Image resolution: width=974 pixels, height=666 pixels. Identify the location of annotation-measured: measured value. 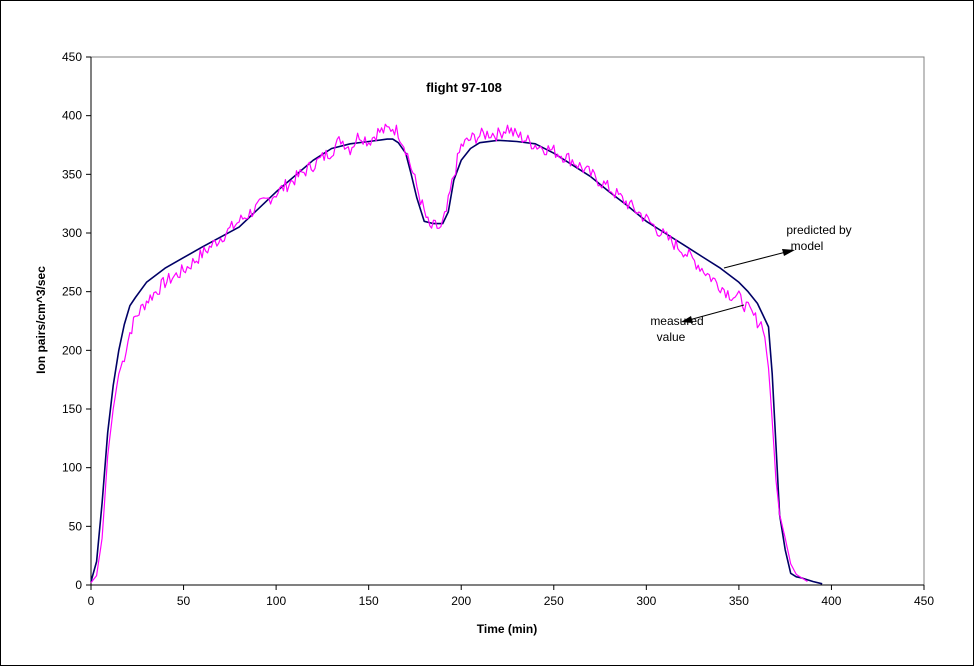
(697, 324).